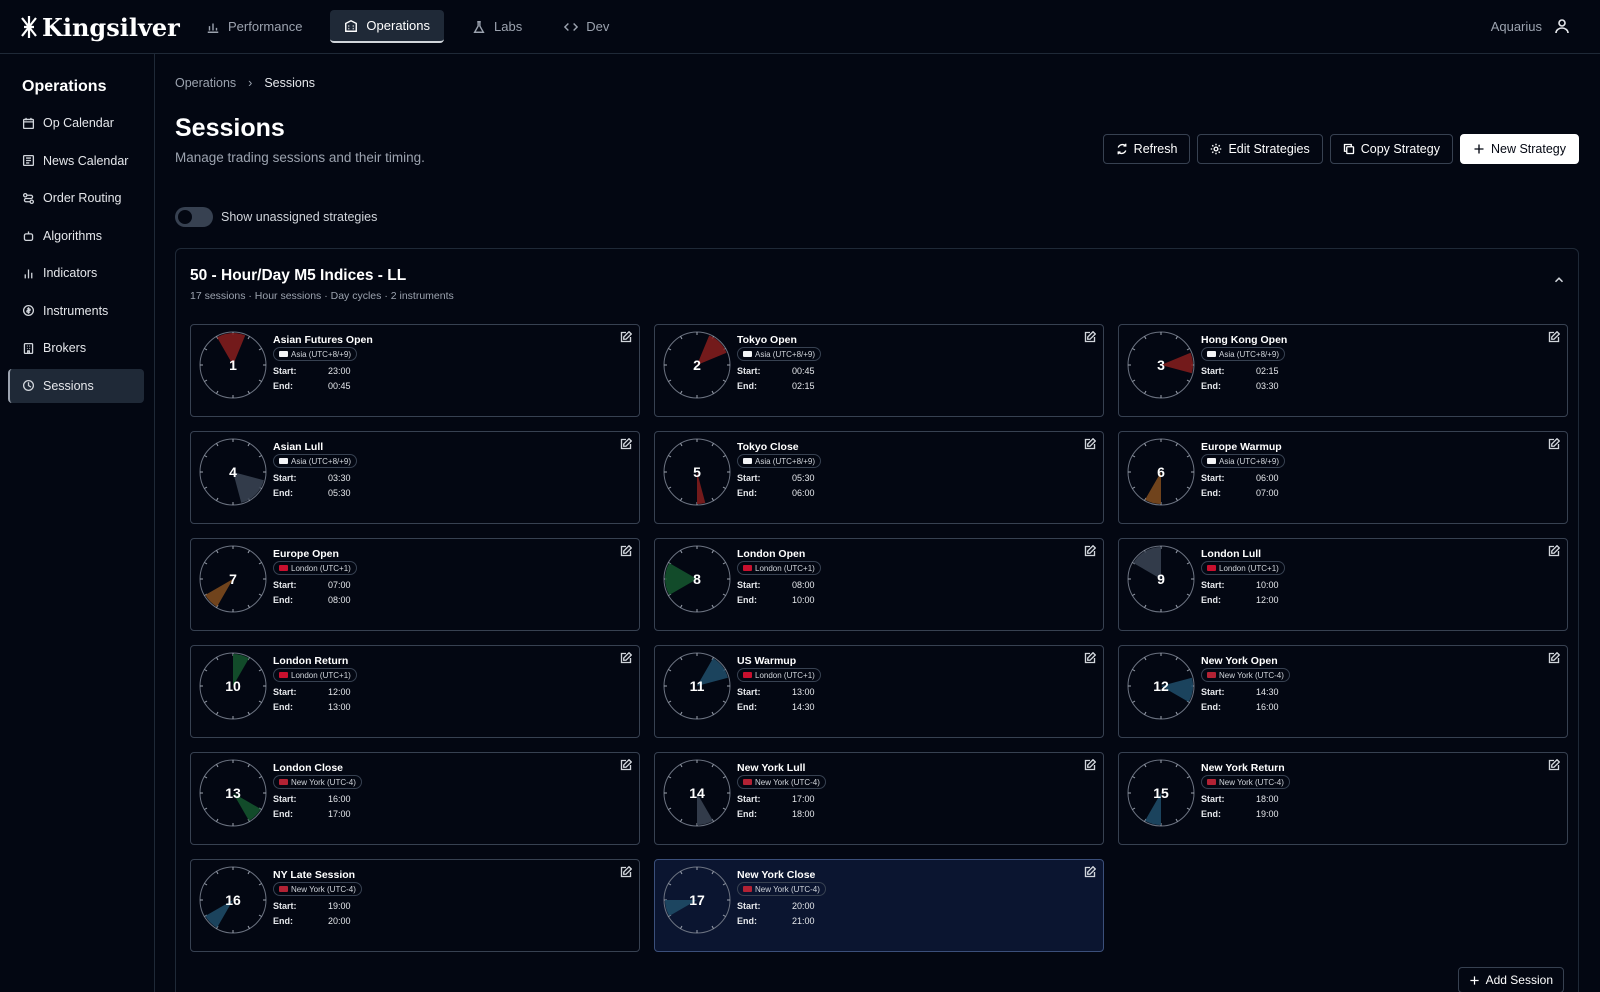  What do you see at coordinates (206, 83) in the screenshot?
I see `breadcrumb-parent: Operations` at bounding box center [206, 83].